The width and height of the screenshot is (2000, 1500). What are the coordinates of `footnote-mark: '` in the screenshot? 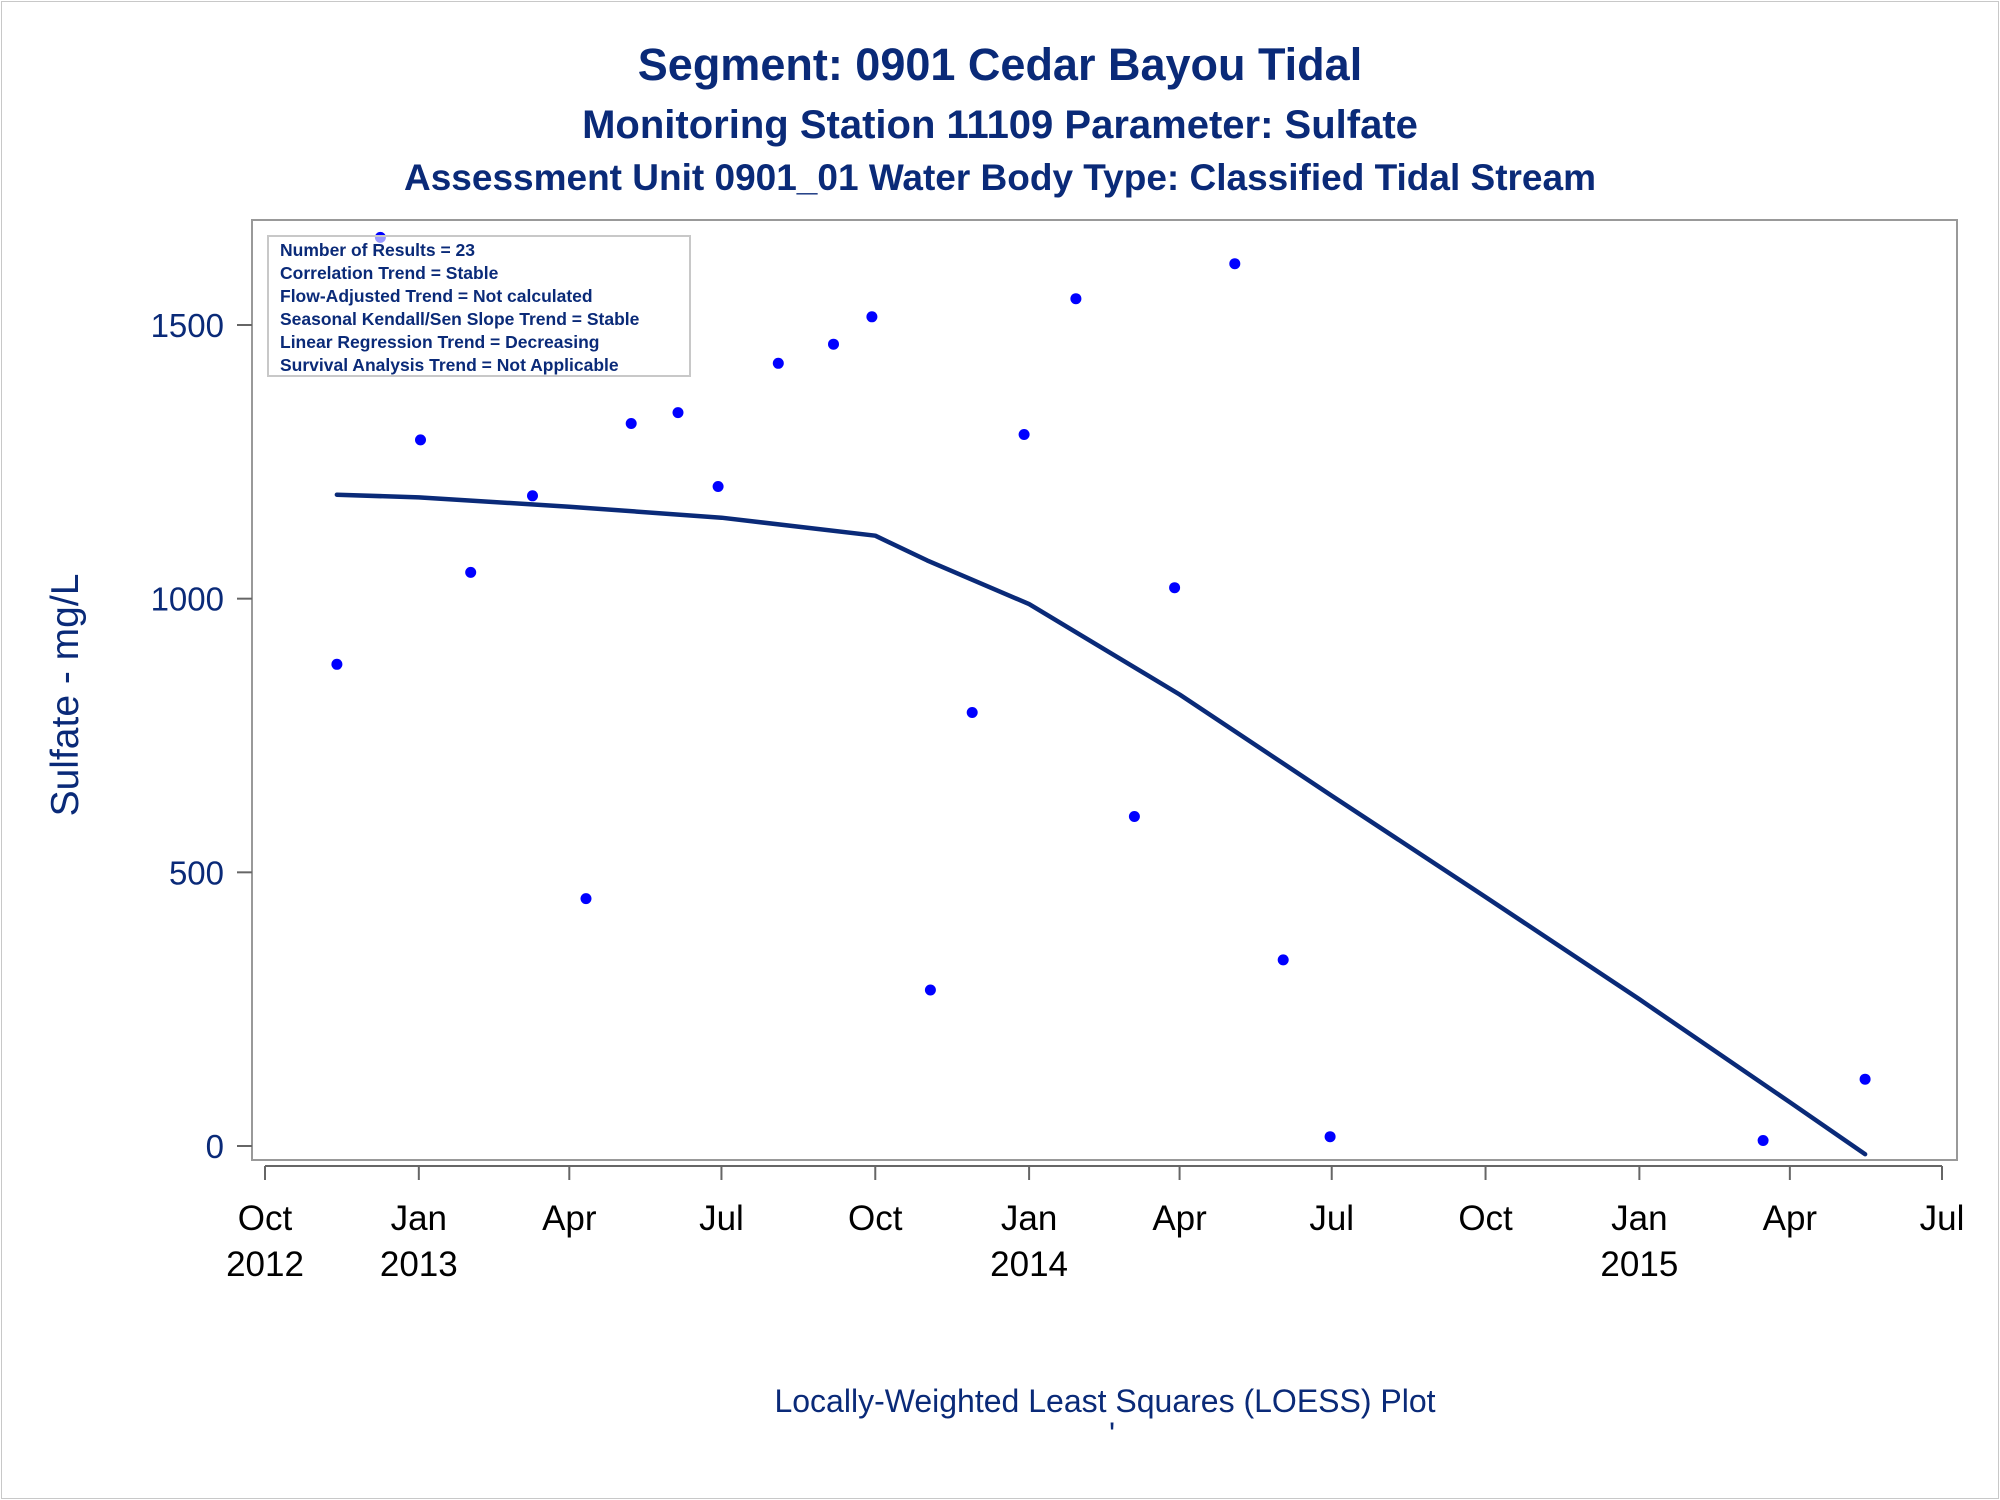 It's located at (1112, 1434).